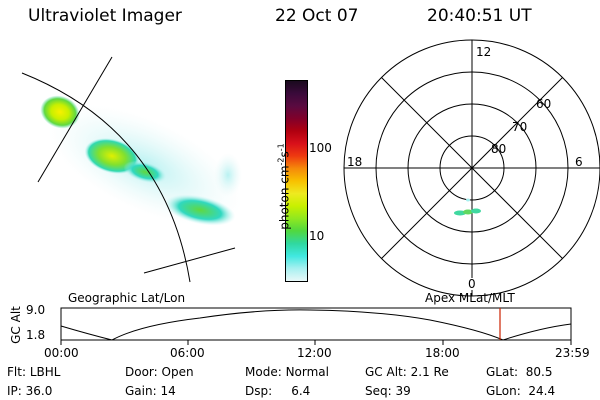 The image size is (600, 400). I want to click on altitude-curve, so click(316, 325).